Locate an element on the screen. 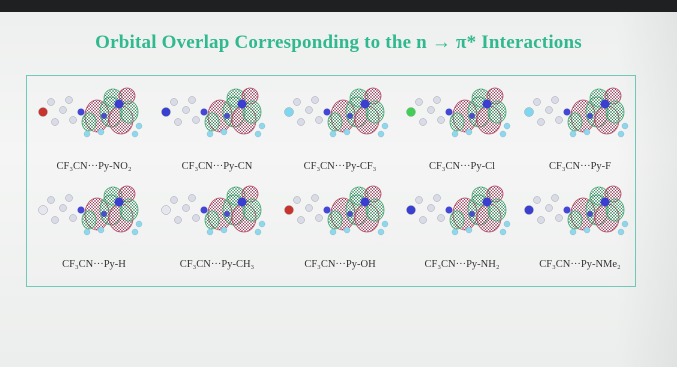 This screenshot has height=367, width=677. molecule-label: CF₃CN···Py-NH₂ is located at coordinates (462, 264).